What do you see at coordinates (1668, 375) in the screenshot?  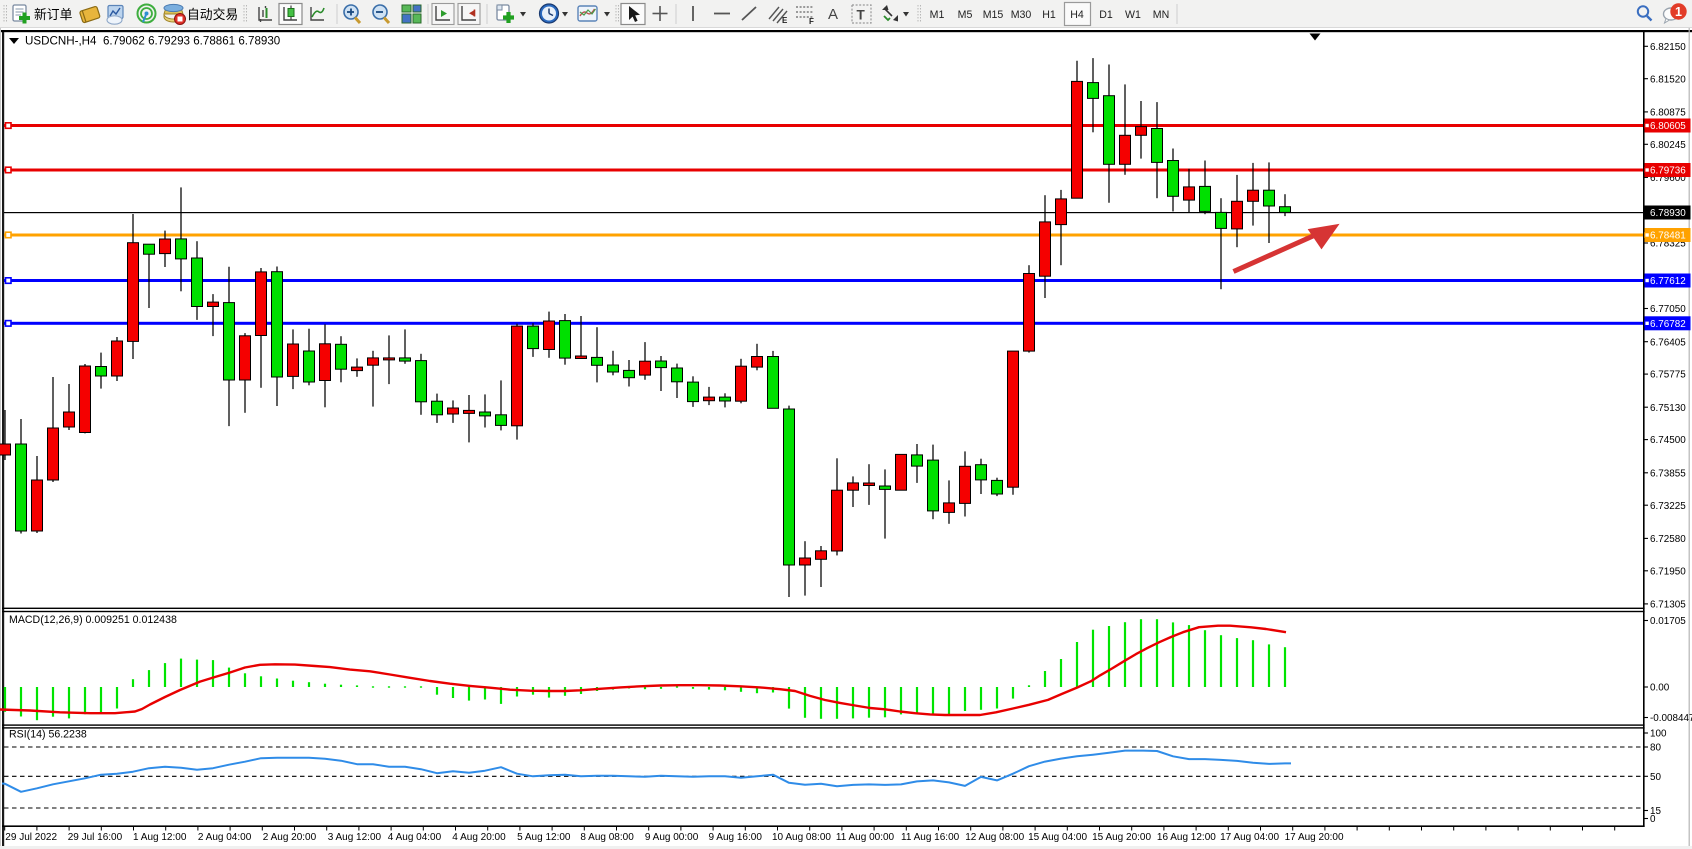 I see `svg-text: 6.75775` at bounding box center [1668, 375].